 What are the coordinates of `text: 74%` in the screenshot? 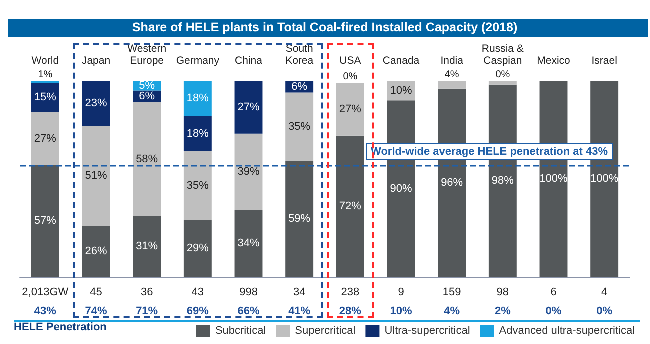 It's located at (96, 312).